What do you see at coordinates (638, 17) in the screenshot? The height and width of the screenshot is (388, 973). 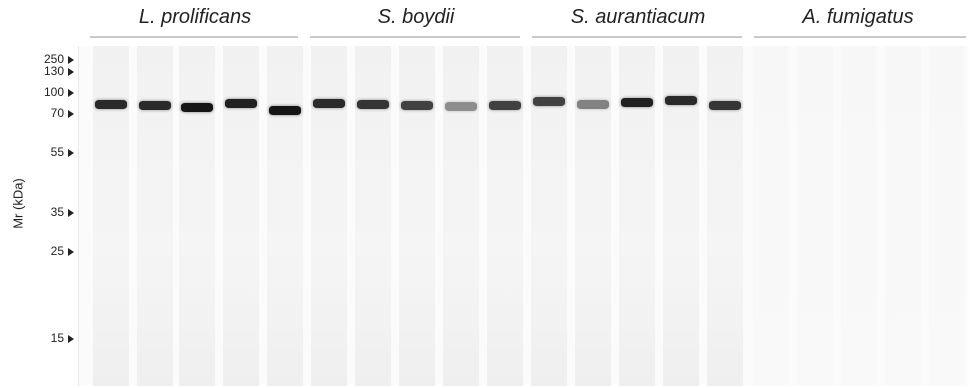 I see `group-label-s-aurantiacum: S. aurantiacum` at bounding box center [638, 17].